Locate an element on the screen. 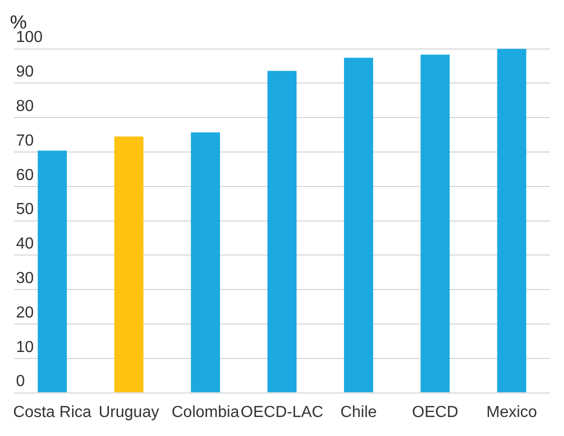  y-tick-label: 30 is located at coordinates (25, 279).